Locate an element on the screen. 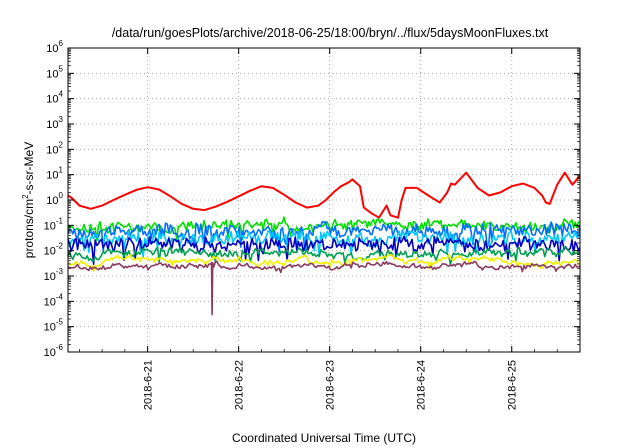  y-tick-label: 10⁵ is located at coordinates (54, 72).